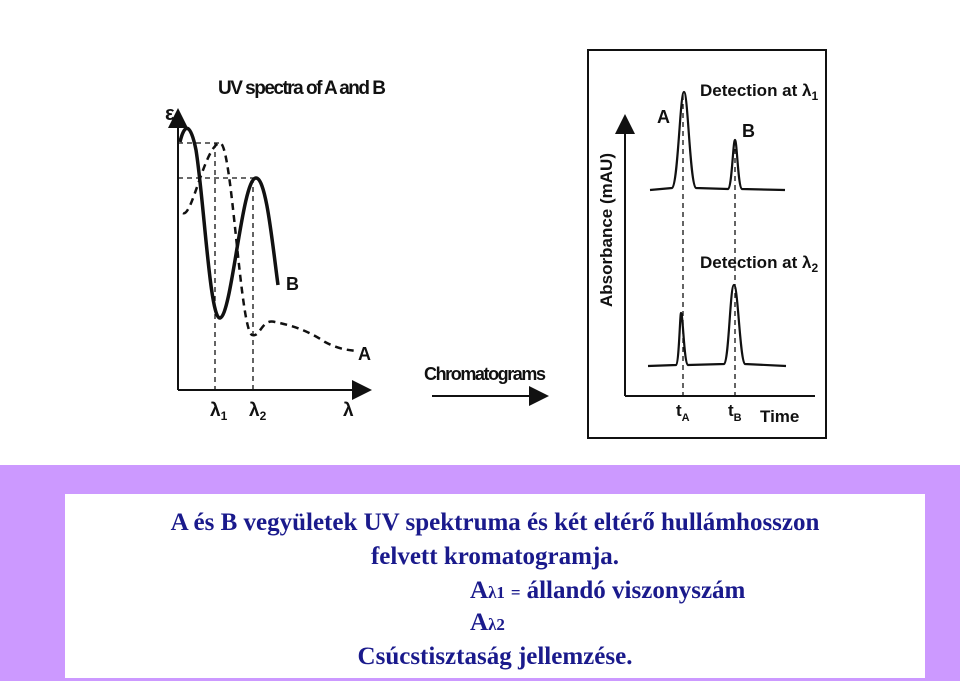 This screenshot has width=960, height=681. Describe the element at coordinates (606, 230) in the screenshot. I see `y-label: Absorbance (mAU)` at that location.